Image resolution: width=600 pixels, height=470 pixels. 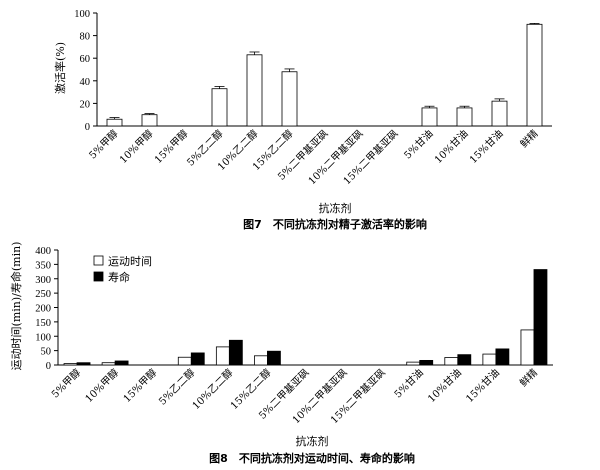 I want to click on chart2-bar-寿命-10pct-乙二醇, so click(x=235, y=352).